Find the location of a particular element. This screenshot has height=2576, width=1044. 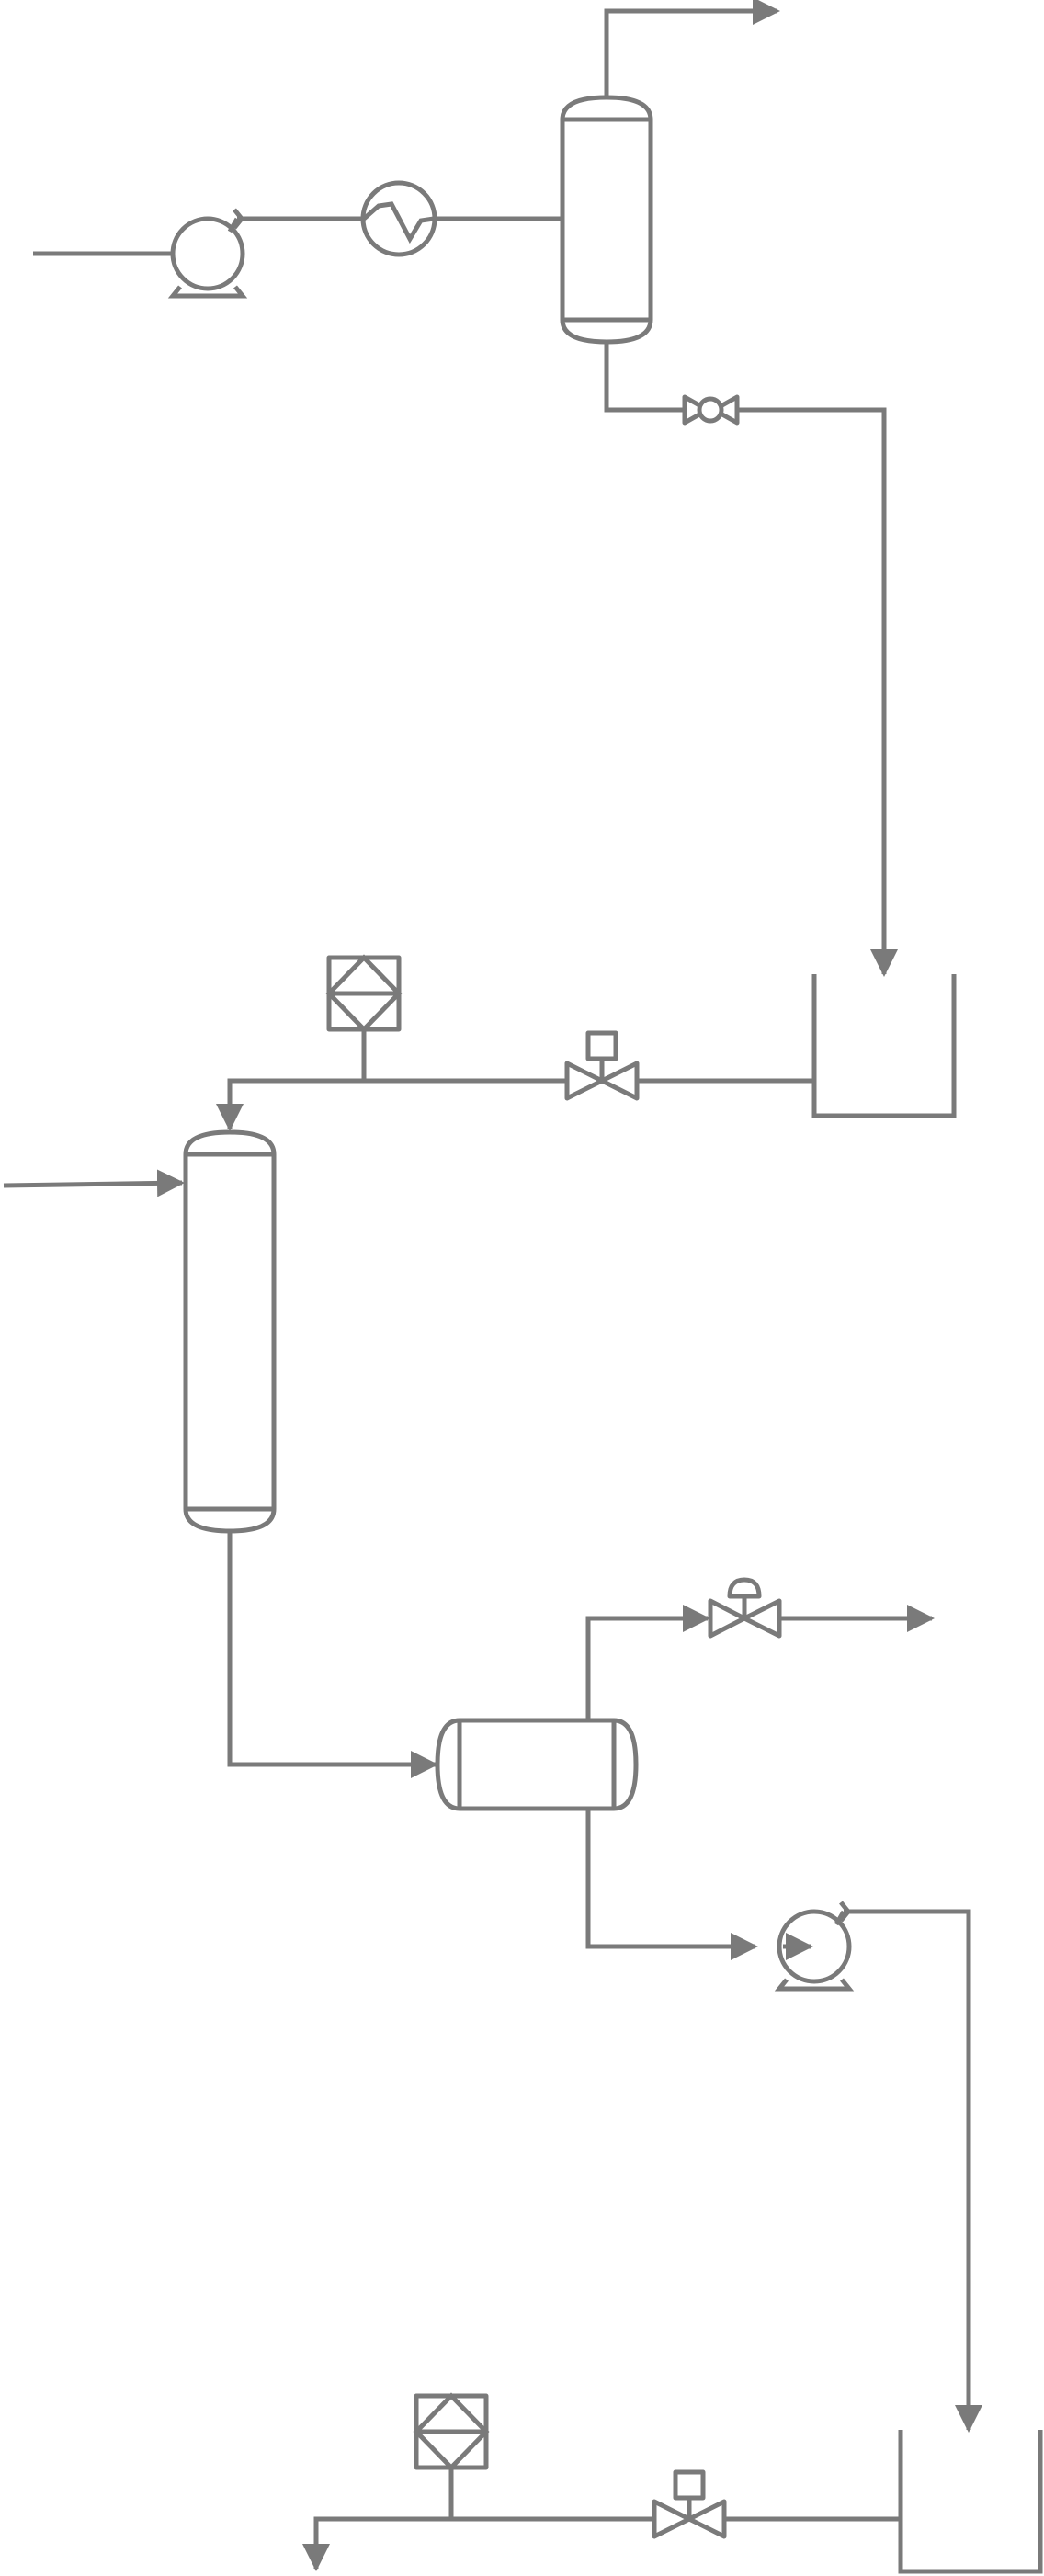

valve2-outlet-line is located at coordinates (478, 2543).